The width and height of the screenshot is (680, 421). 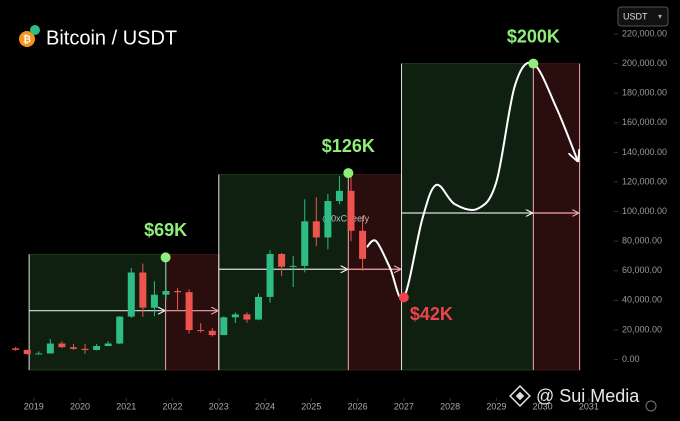 I want to click on x-tick-label: 2019, so click(x=34, y=406).